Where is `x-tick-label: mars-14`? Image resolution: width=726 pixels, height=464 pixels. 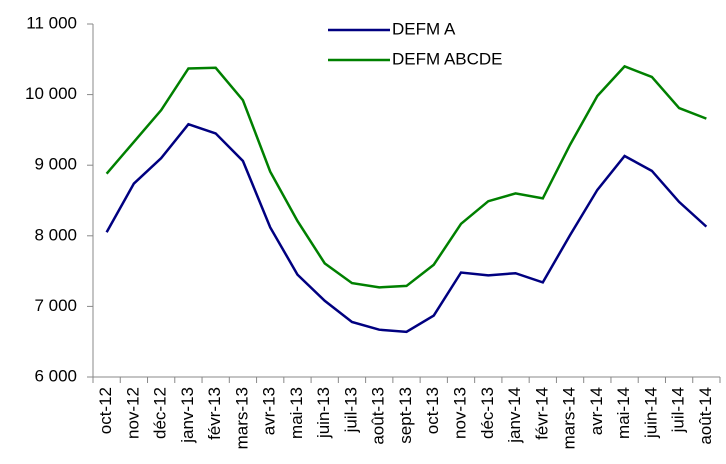 x-tick-label: mars-14 is located at coordinates (569, 418).